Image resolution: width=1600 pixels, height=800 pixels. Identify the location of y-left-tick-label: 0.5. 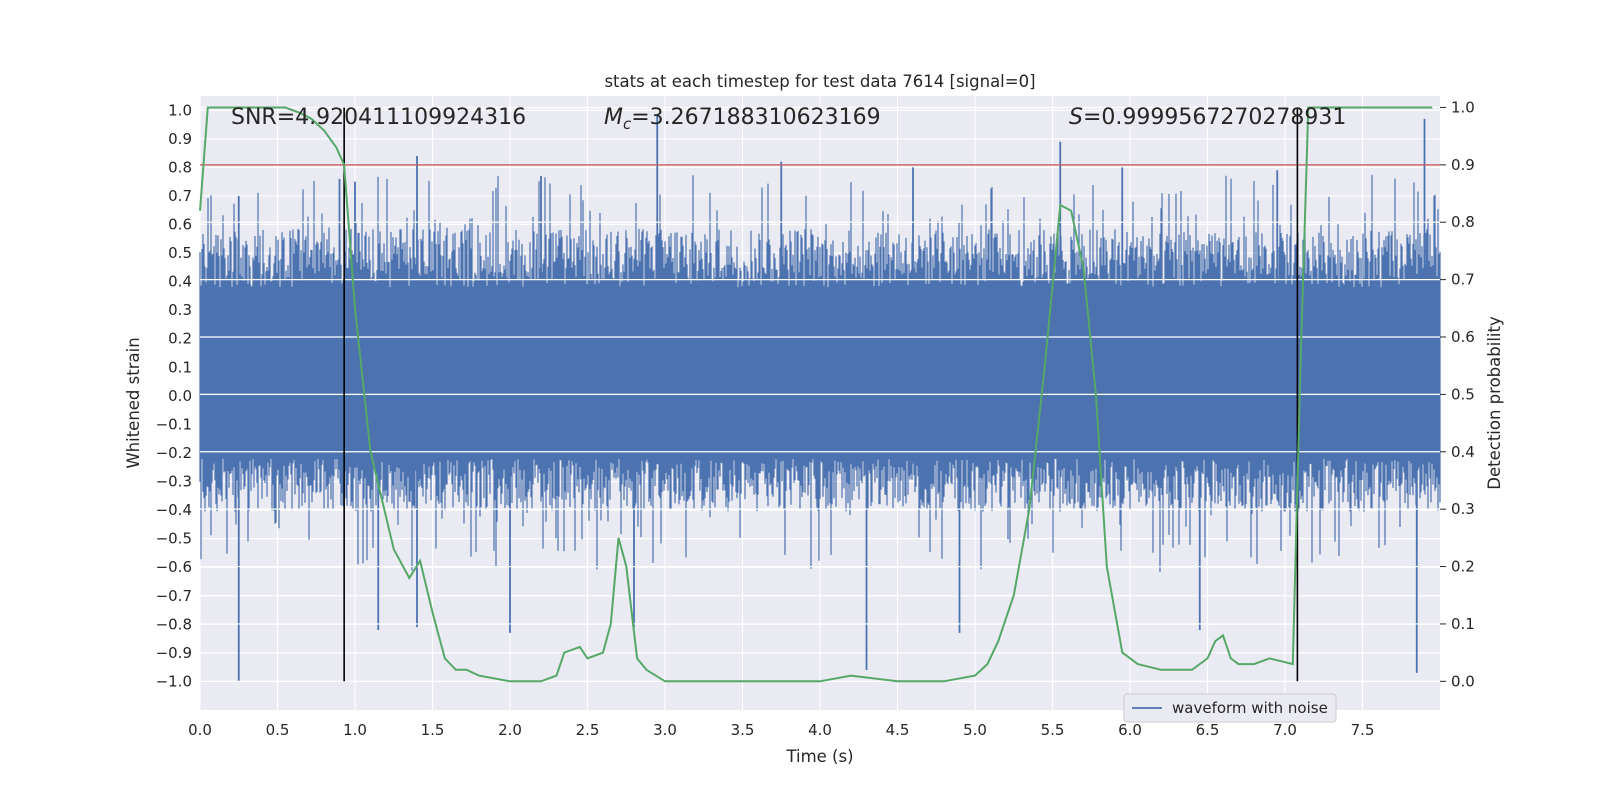
(180, 253).